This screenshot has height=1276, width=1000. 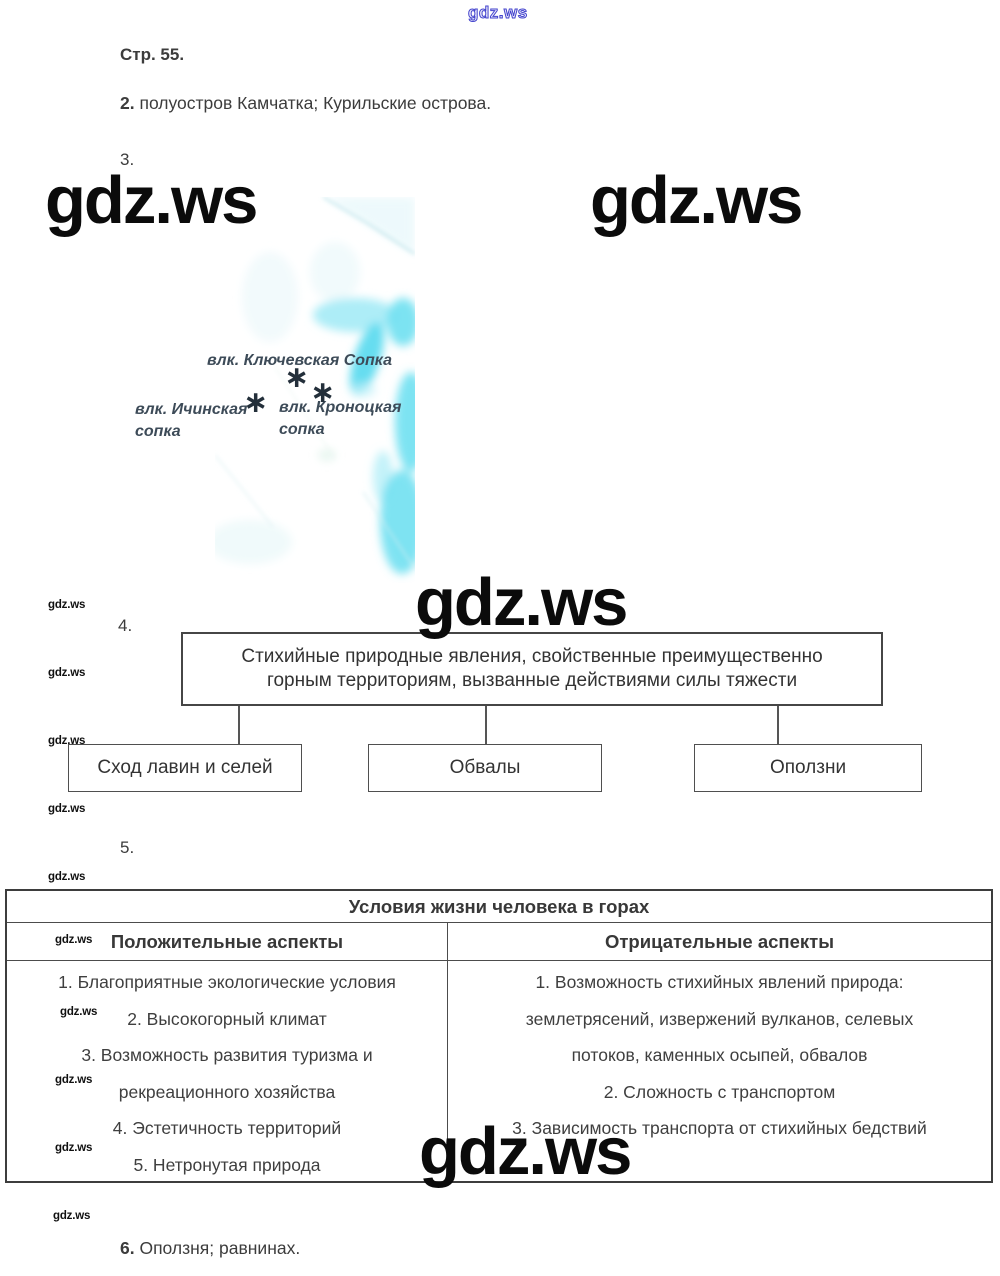 What do you see at coordinates (127, 847) in the screenshot?
I see `answer-item-5-number: 5.` at bounding box center [127, 847].